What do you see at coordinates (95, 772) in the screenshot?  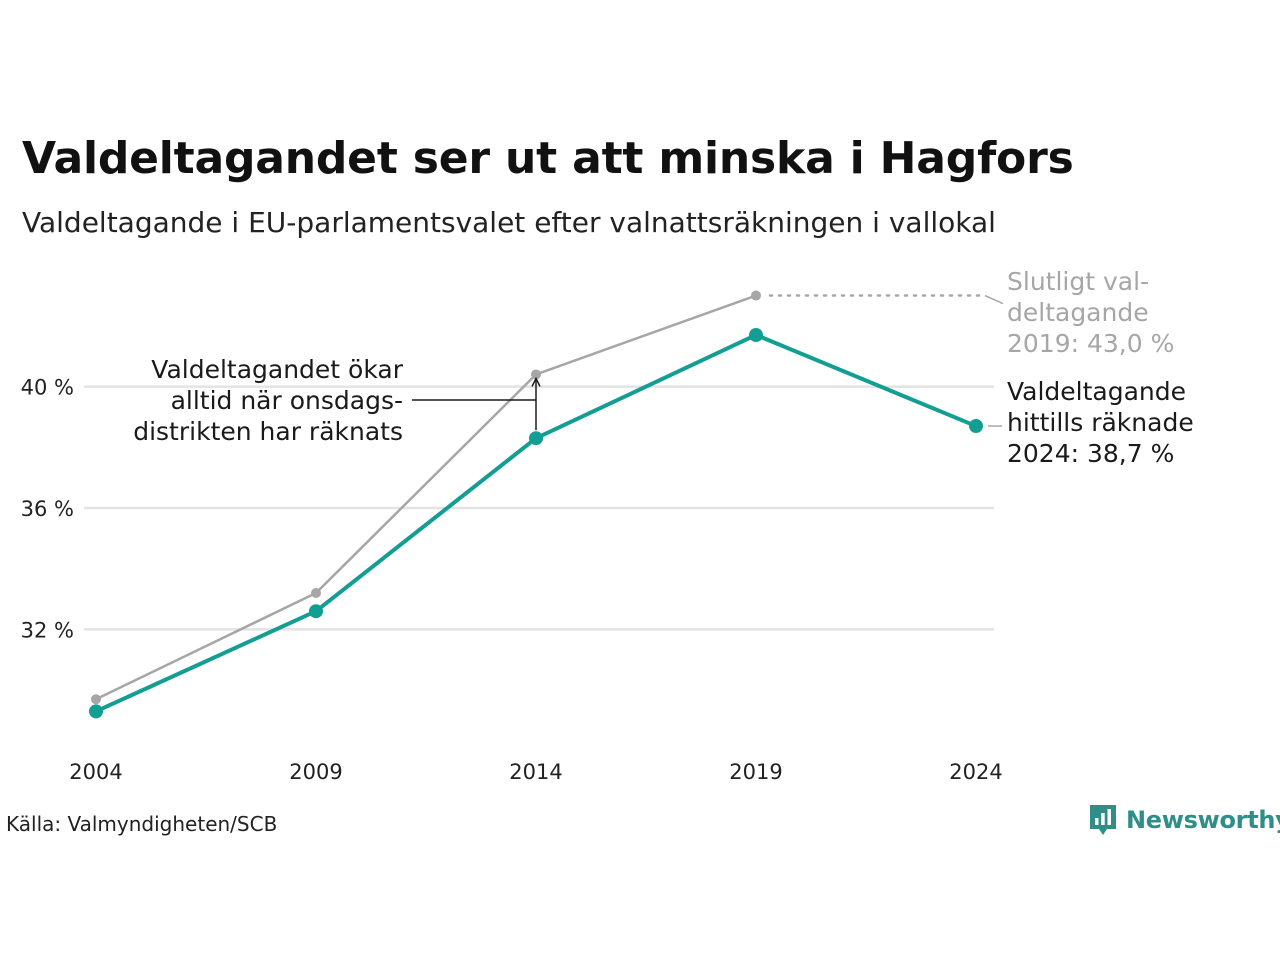 I see `x-tick-label: 2004` at bounding box center [95, 772].